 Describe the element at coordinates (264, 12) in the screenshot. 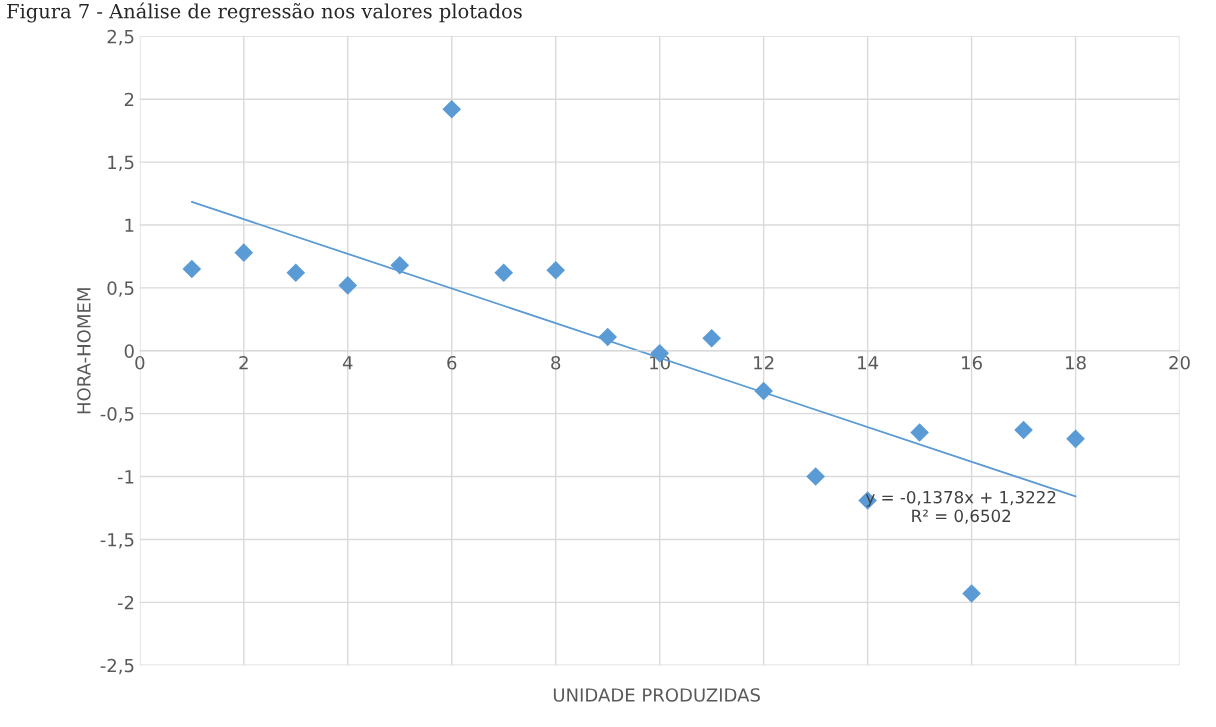

I see `chart-title: Figura 7 - Análise de regressão nos valores plotados` at that location.